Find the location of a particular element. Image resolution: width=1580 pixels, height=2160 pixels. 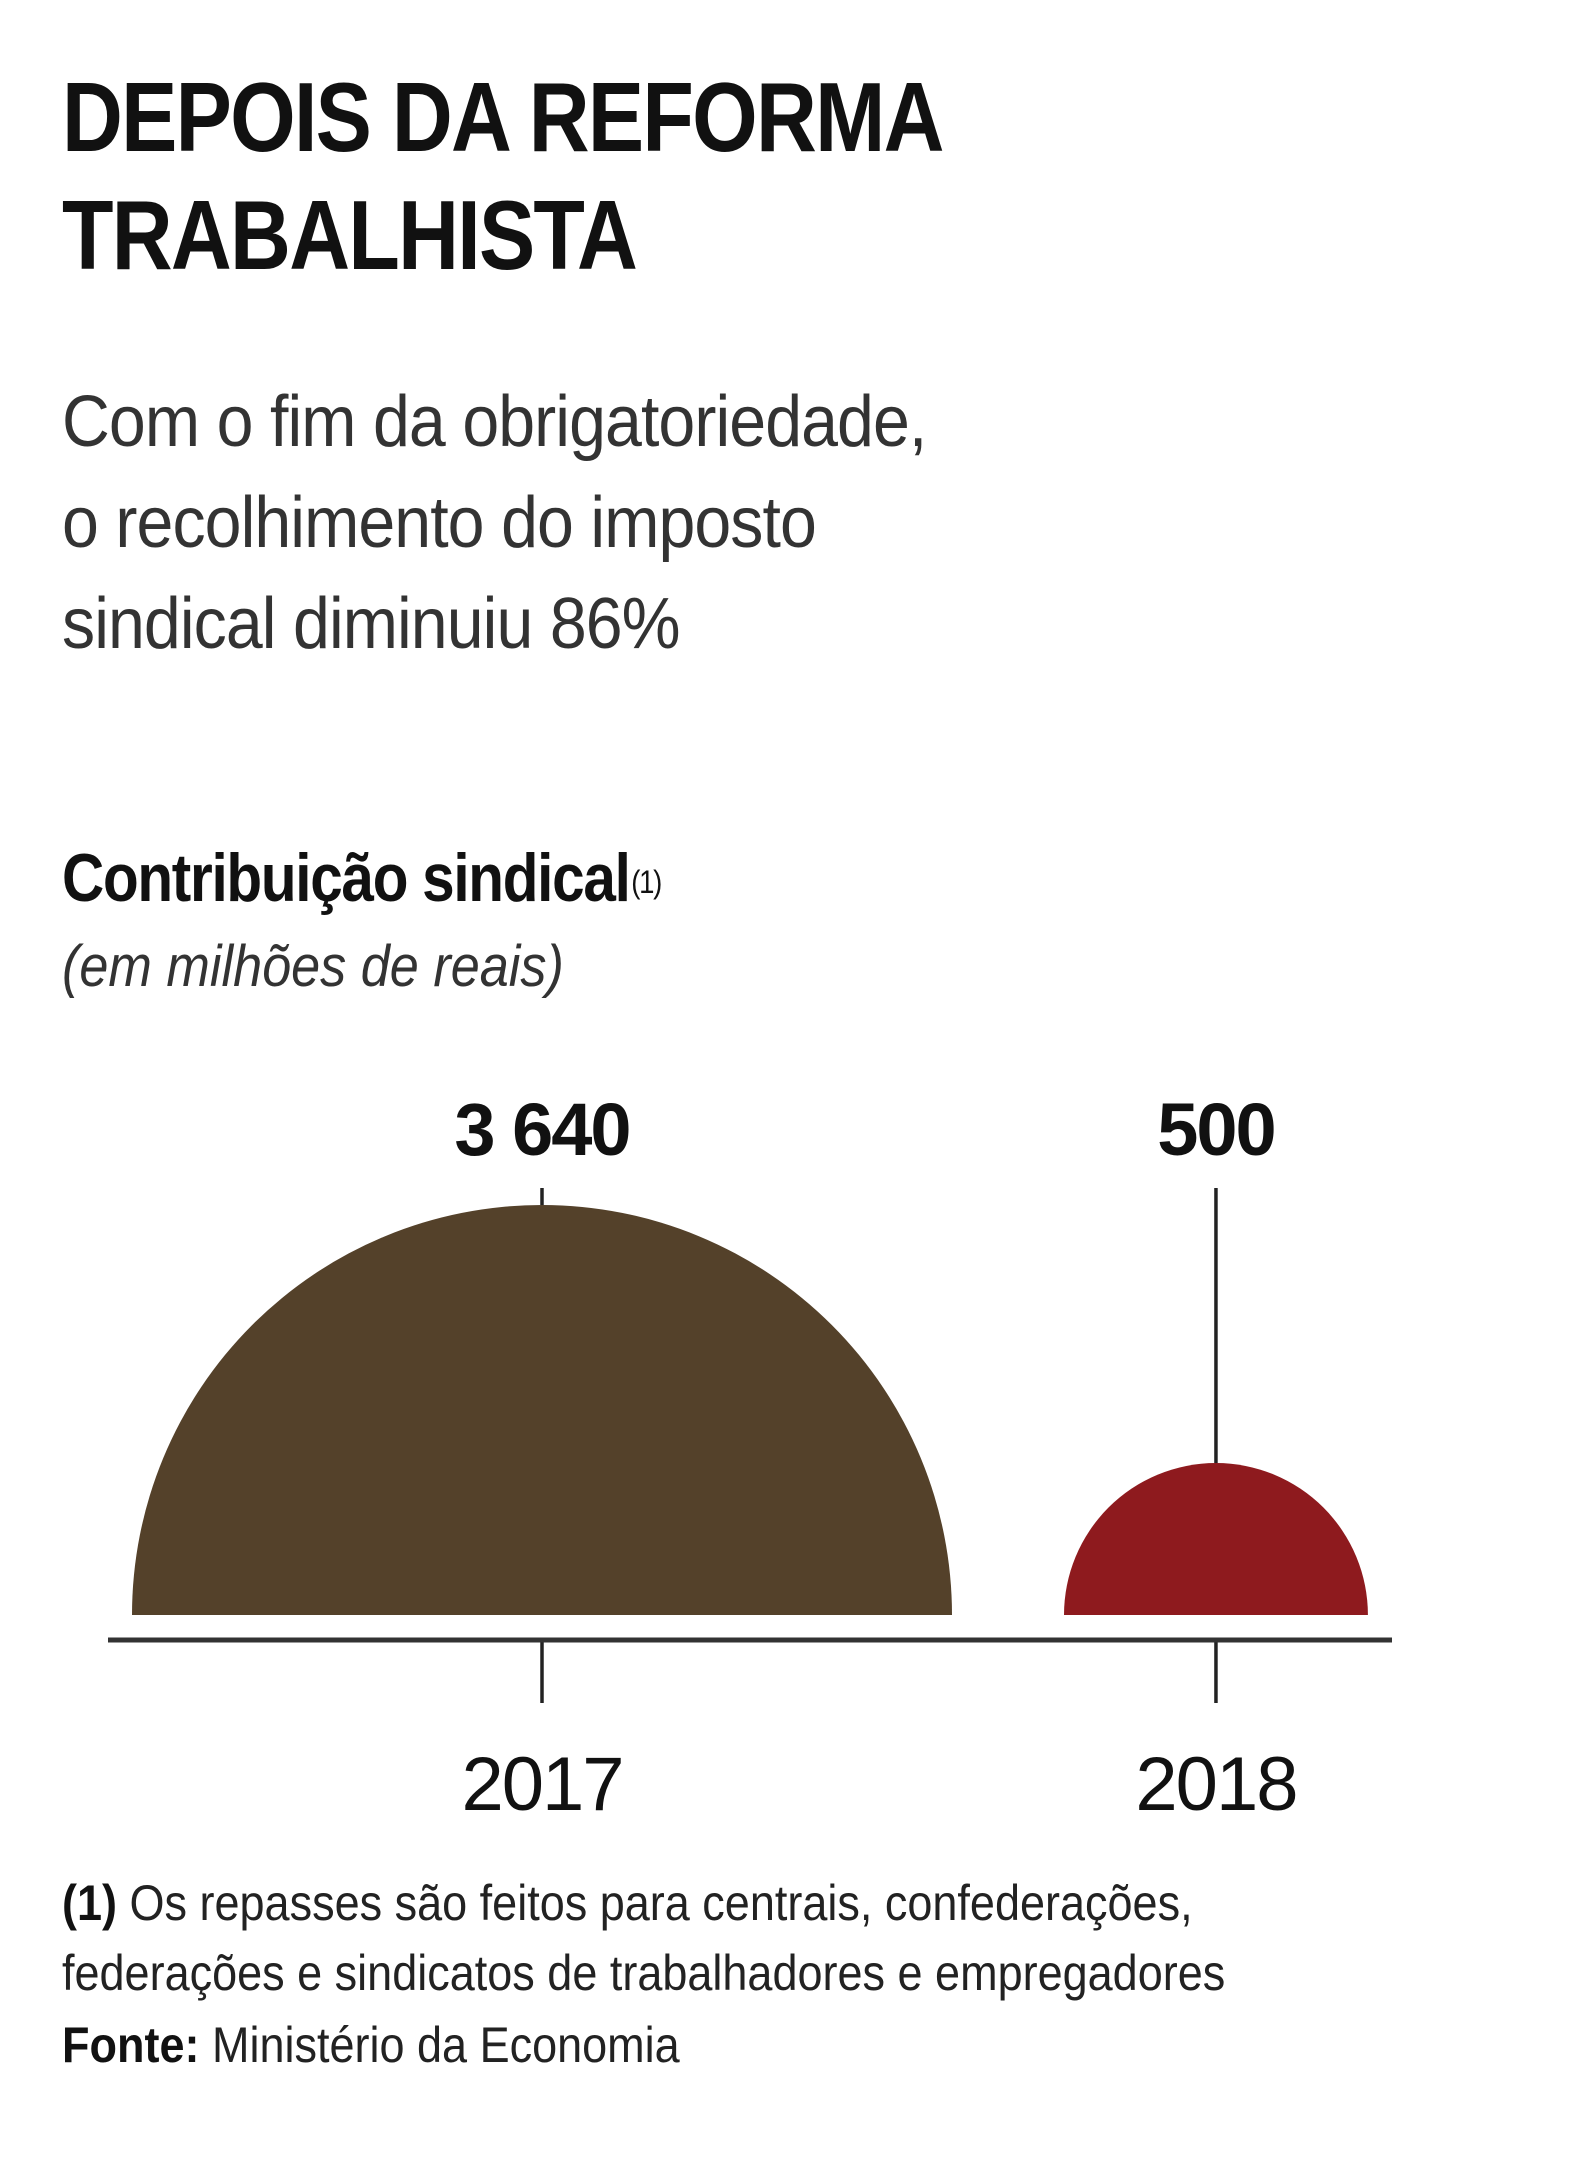

chart-title-text: Contribuição sindical is located at coordinates (346, 878).